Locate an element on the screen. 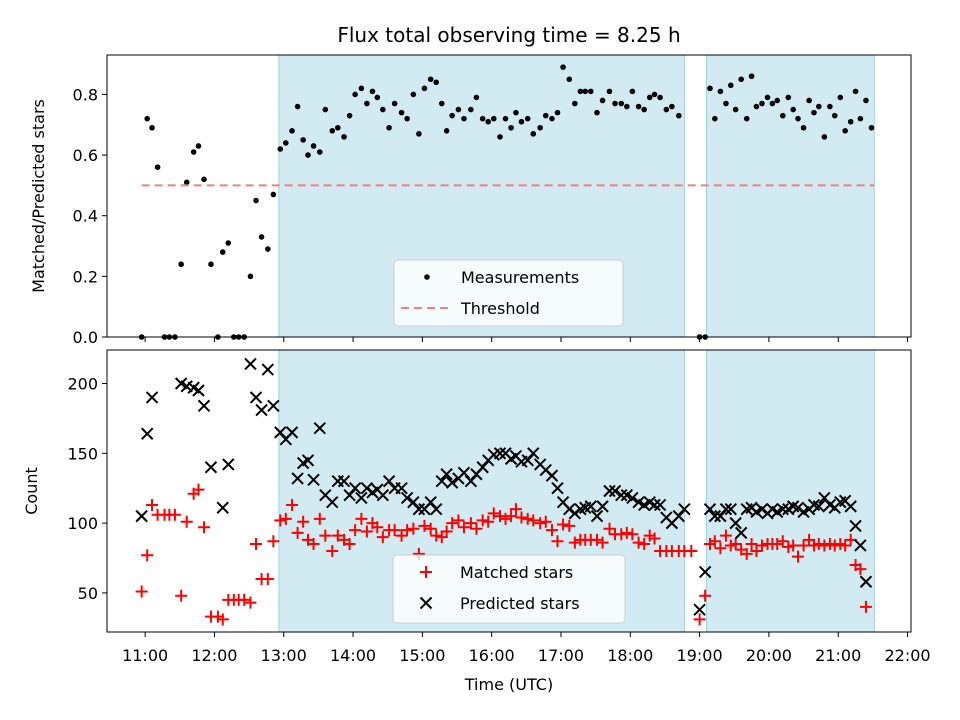 This screenshot has height=720, width=960. y-tick-label: 50 is located at coordinates (88, 593).